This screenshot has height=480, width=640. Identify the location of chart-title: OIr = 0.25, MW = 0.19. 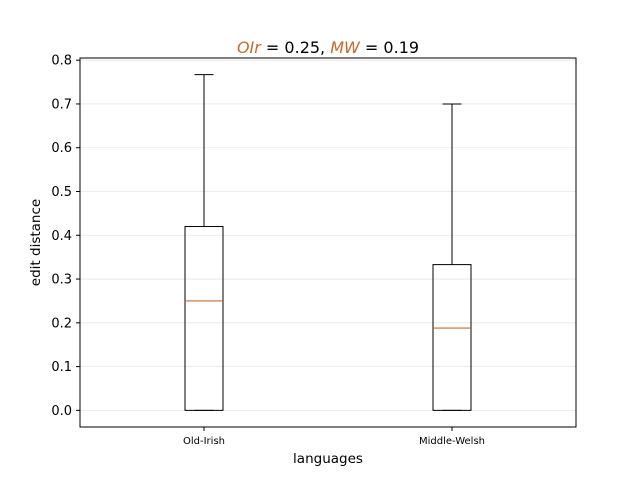
(328, 47).